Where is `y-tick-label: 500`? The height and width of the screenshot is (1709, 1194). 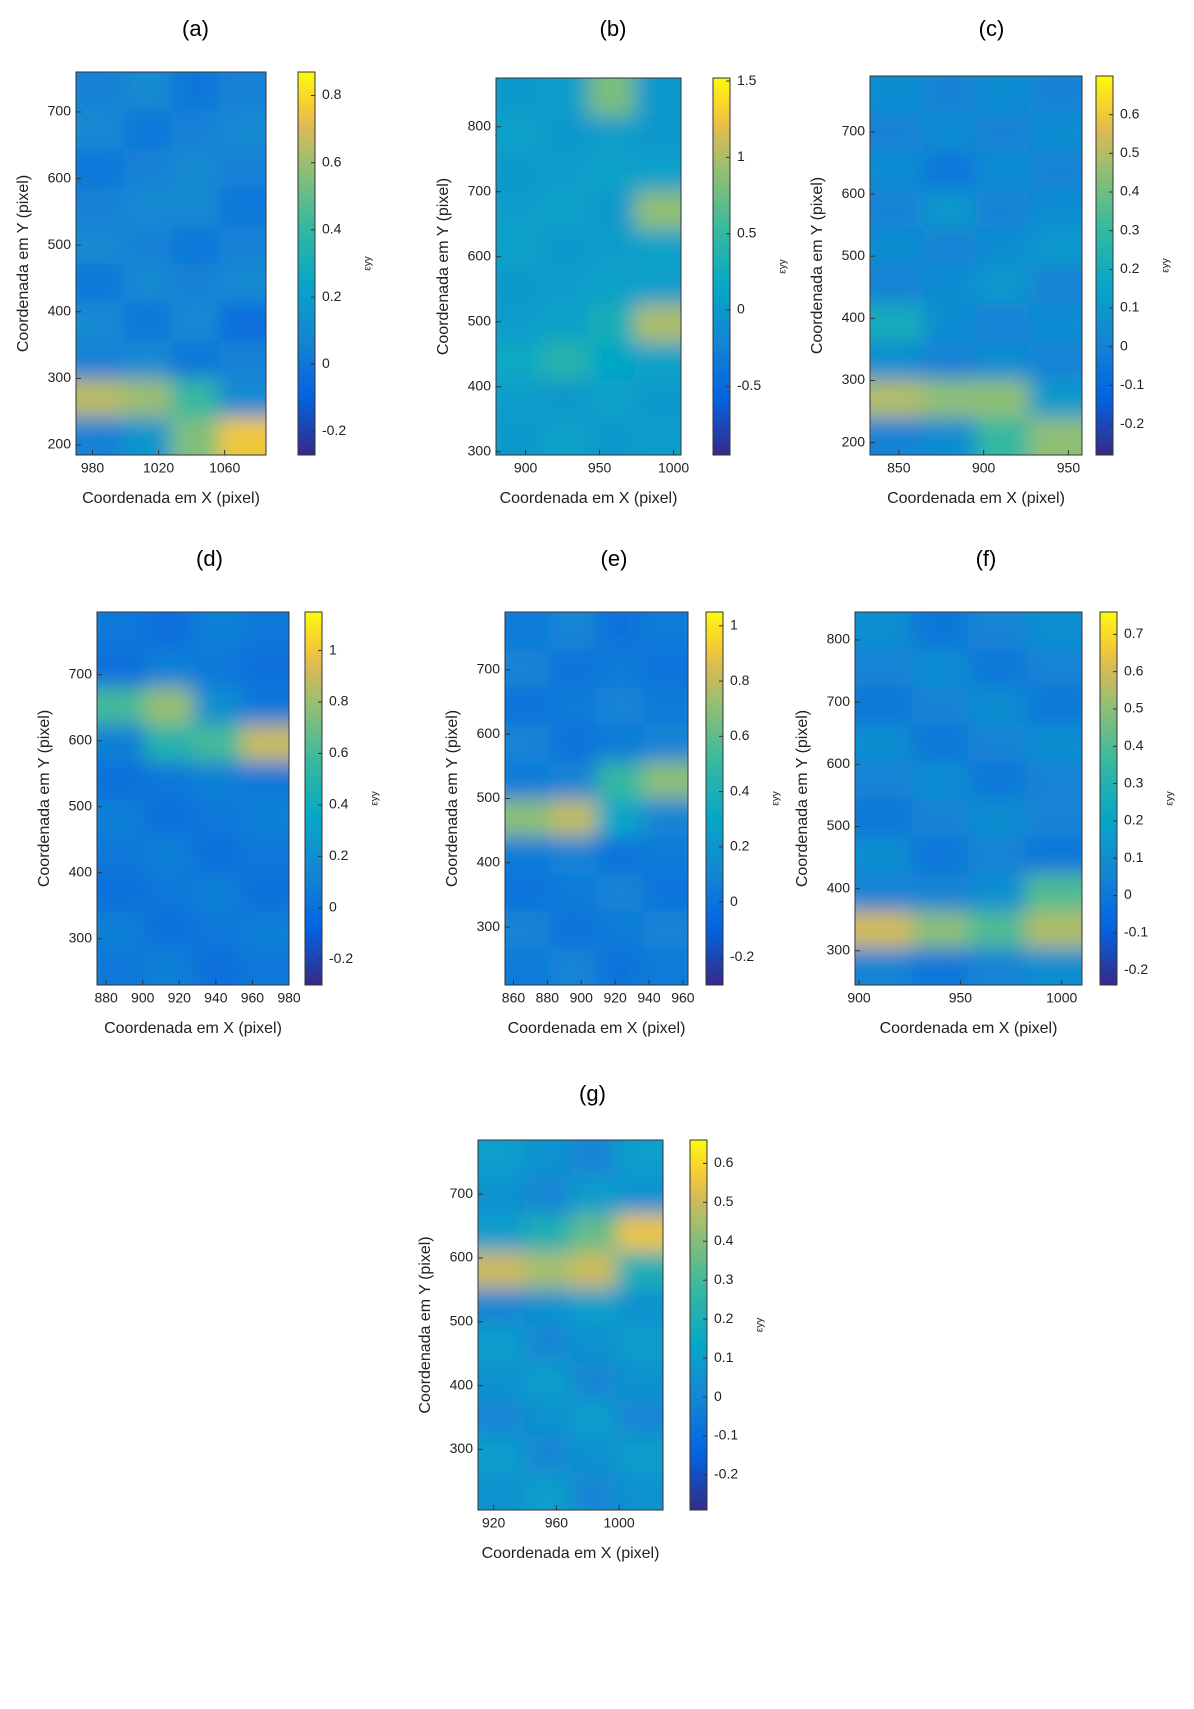
y-tick-label: 500 is located at coordinates (854, 255).